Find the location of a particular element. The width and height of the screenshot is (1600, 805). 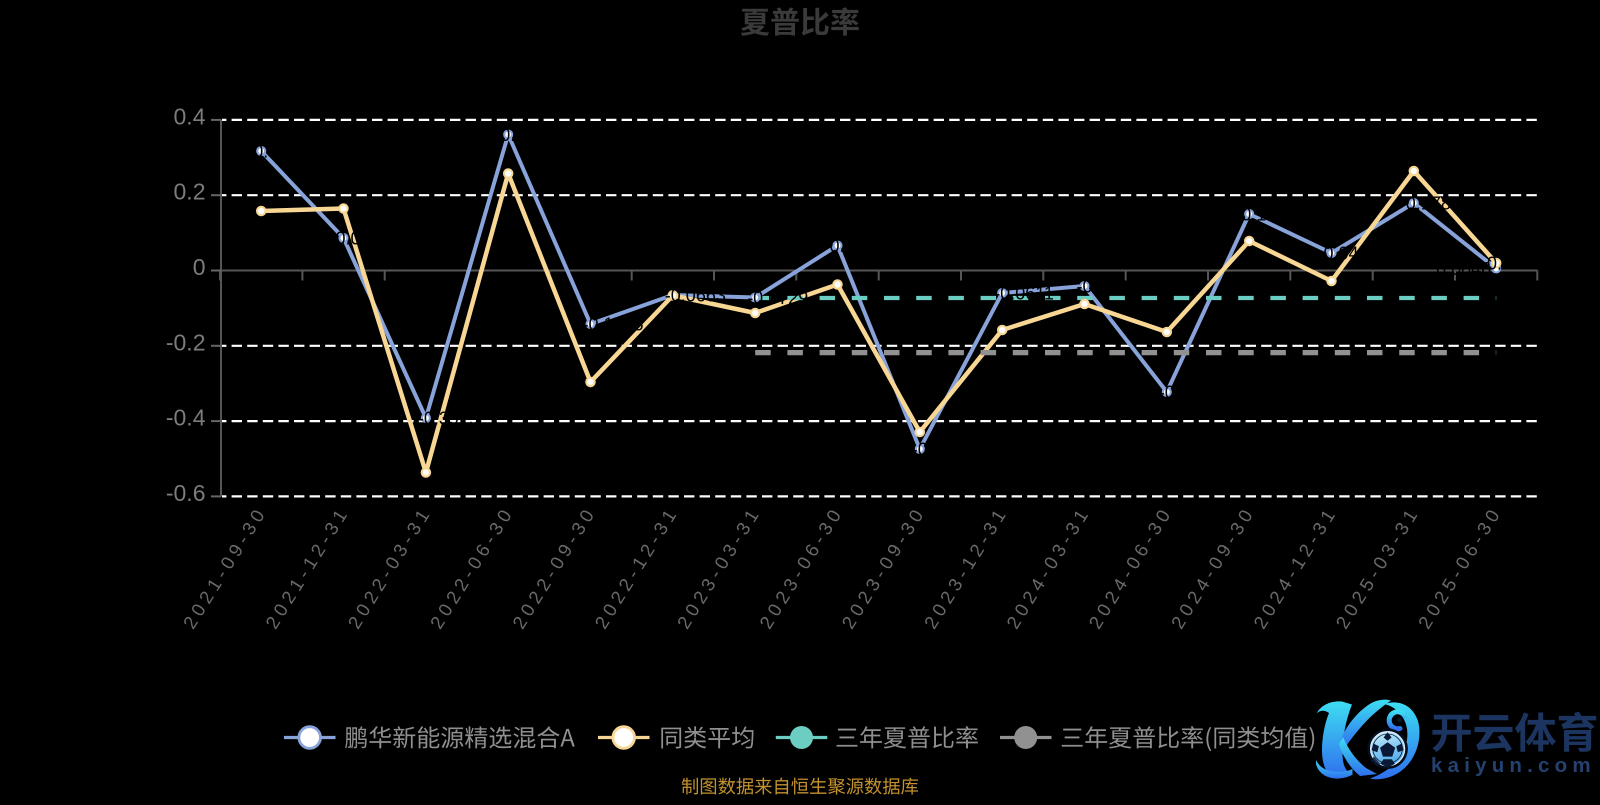

svg-text: -0.0729 is located at coordinates (777, 298).